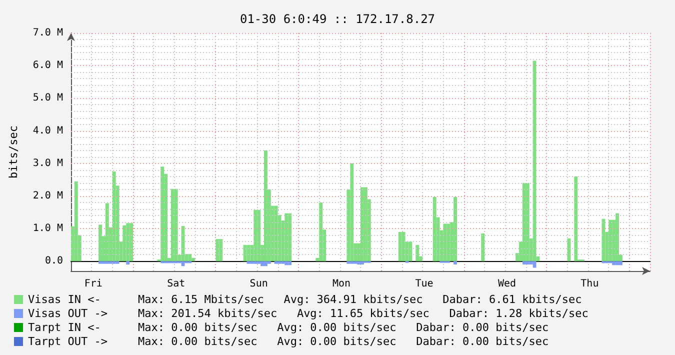  What do you see at coordinates (507, 284) in the screenshot?
I see `x-tick-label: Wed` at bounding box center [507, 284].